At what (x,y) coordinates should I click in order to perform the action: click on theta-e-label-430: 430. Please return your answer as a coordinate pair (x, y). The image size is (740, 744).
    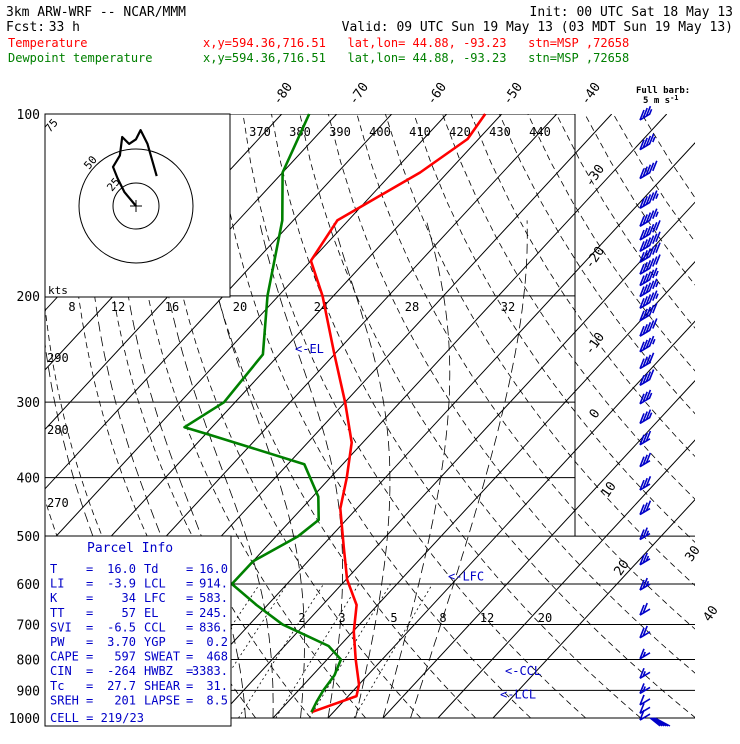
    Looking at the image, I should click on (500, 132).